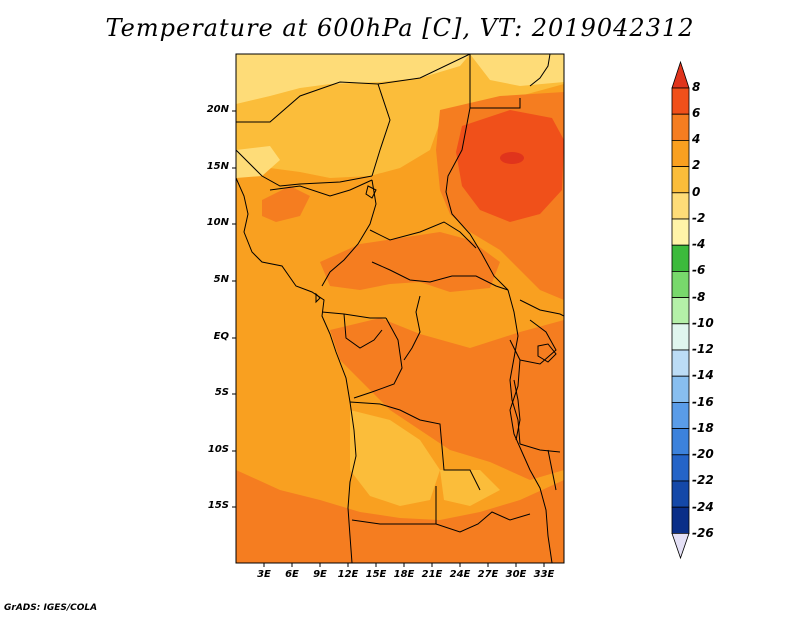 This screenshot has width=800, height=618. What do you see at coordinates (541, 308) in the screenshot?
I see `border-east-africa` at bounding box center [541, 308].